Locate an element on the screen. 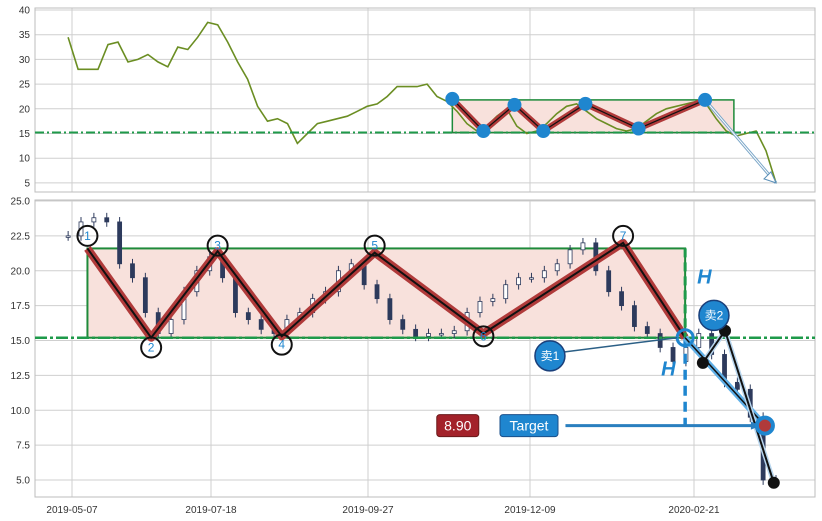 The height and width of the screenshot is (521, 822). y-tick-label: 12.5 is located at coordinates (21, 376).